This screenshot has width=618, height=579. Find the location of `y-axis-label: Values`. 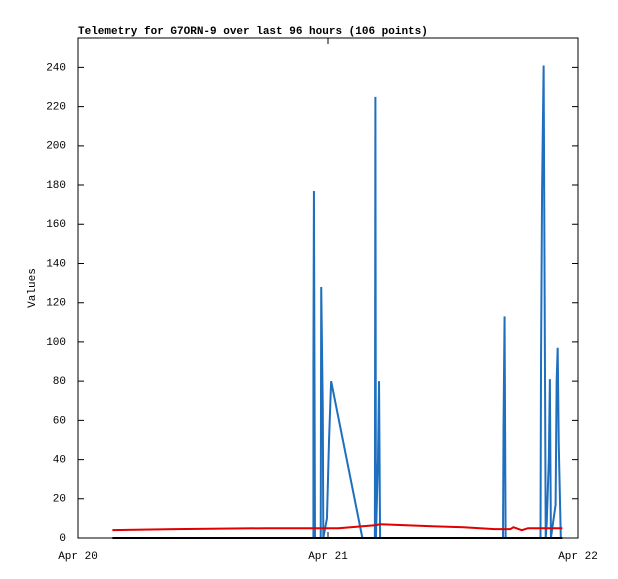

y-axis-label: Values is located at coordinates (33, 288).